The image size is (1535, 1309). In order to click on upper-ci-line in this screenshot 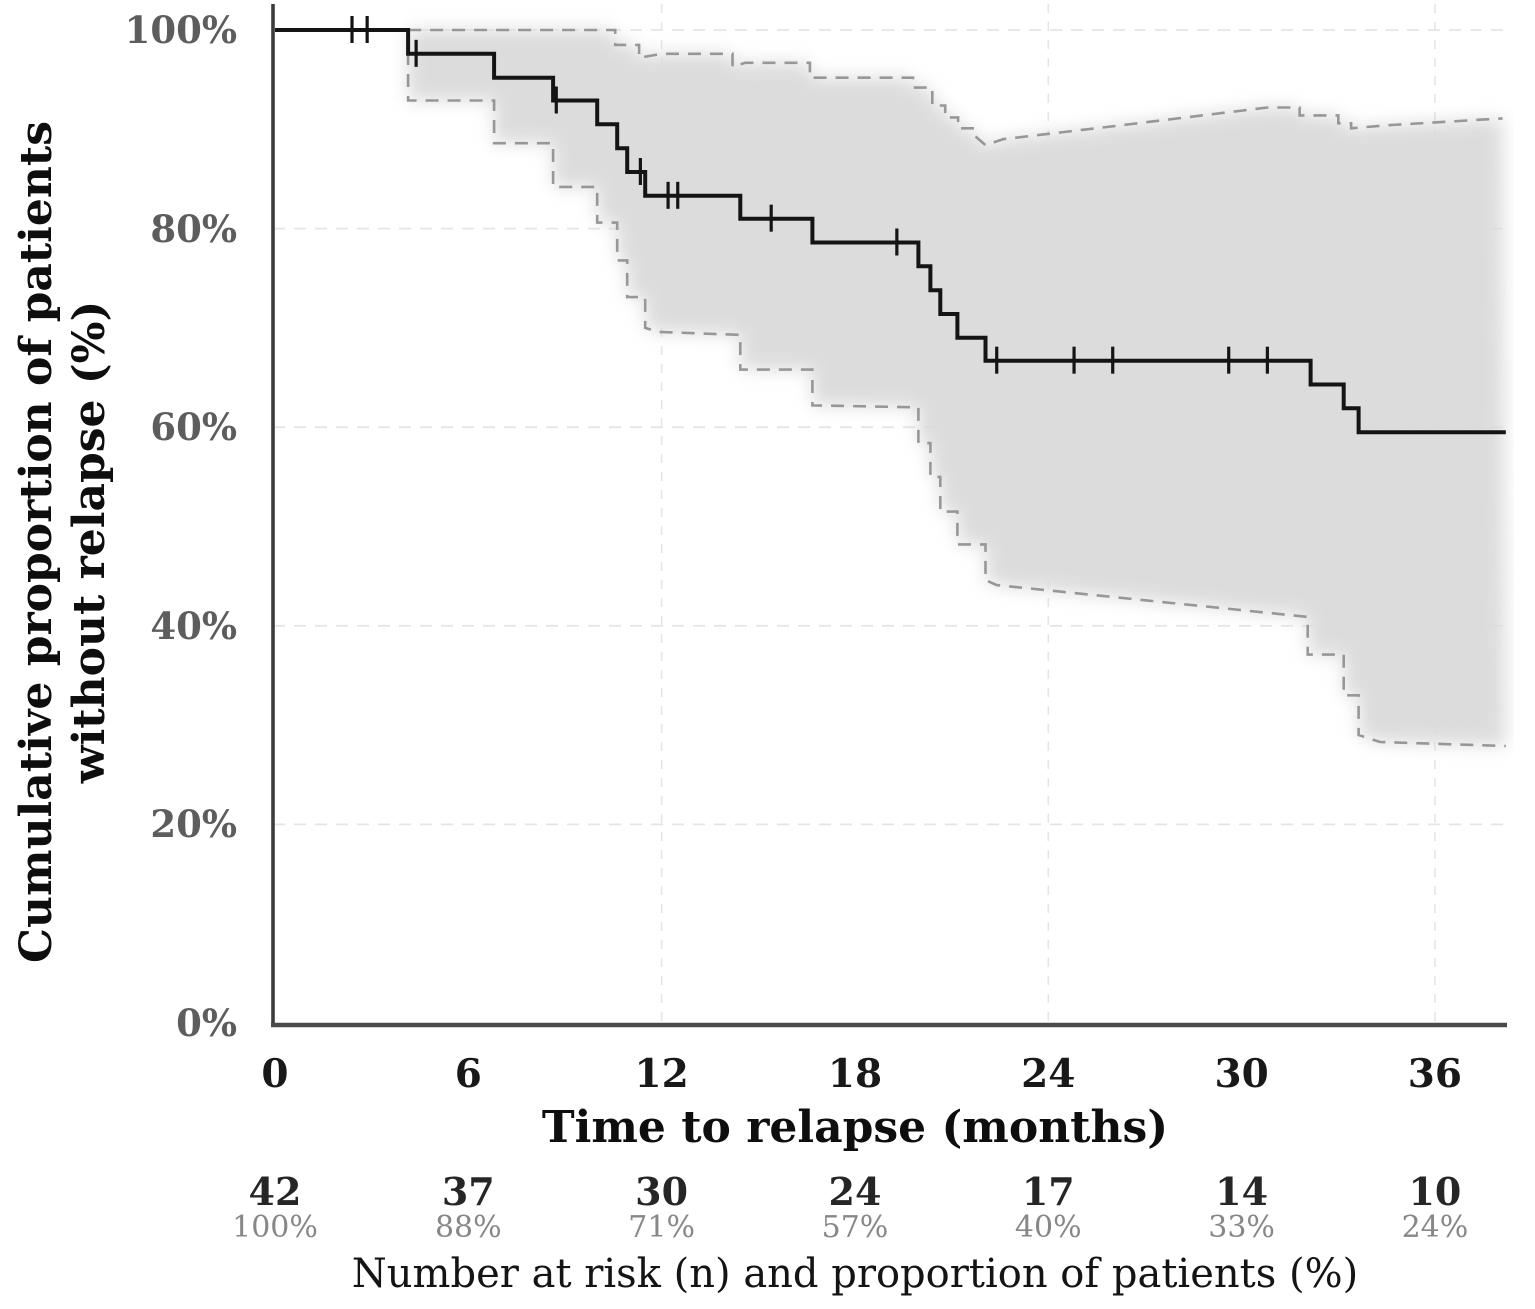, I will do `click(955, 87)`.